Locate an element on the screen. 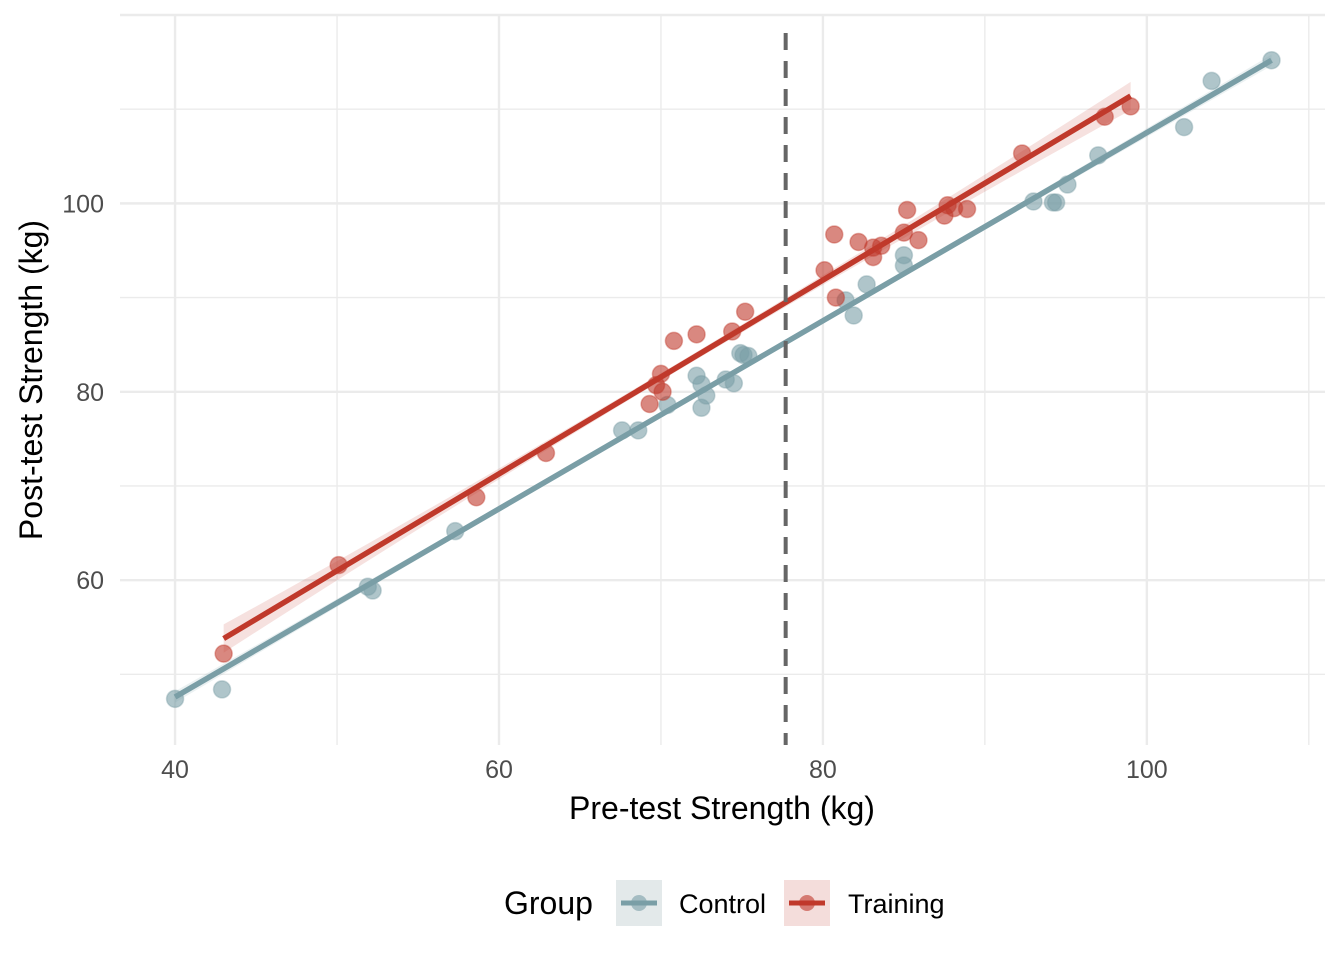 This screenshot has height=965, width=1344. x-tick-label: 100 is located at coordinates (1147, 770).